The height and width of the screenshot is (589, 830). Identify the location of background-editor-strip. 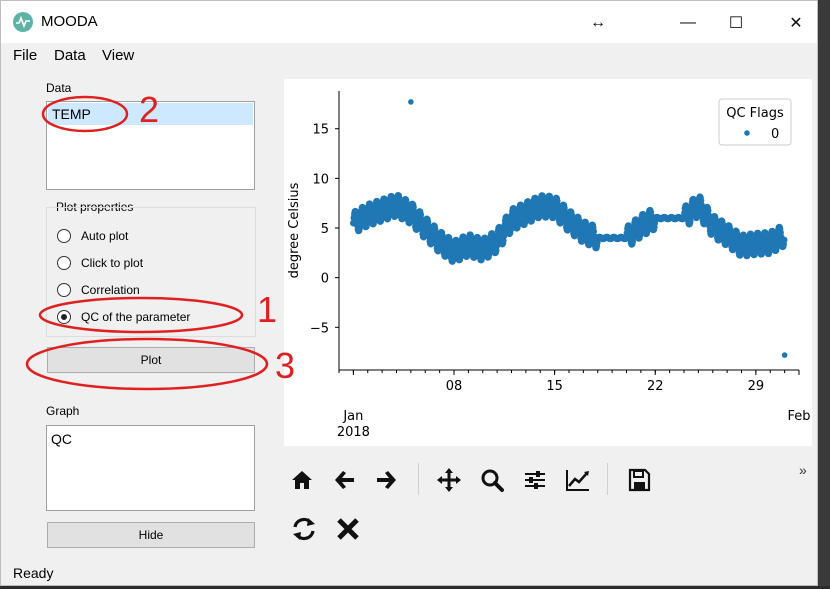
(824, 294).